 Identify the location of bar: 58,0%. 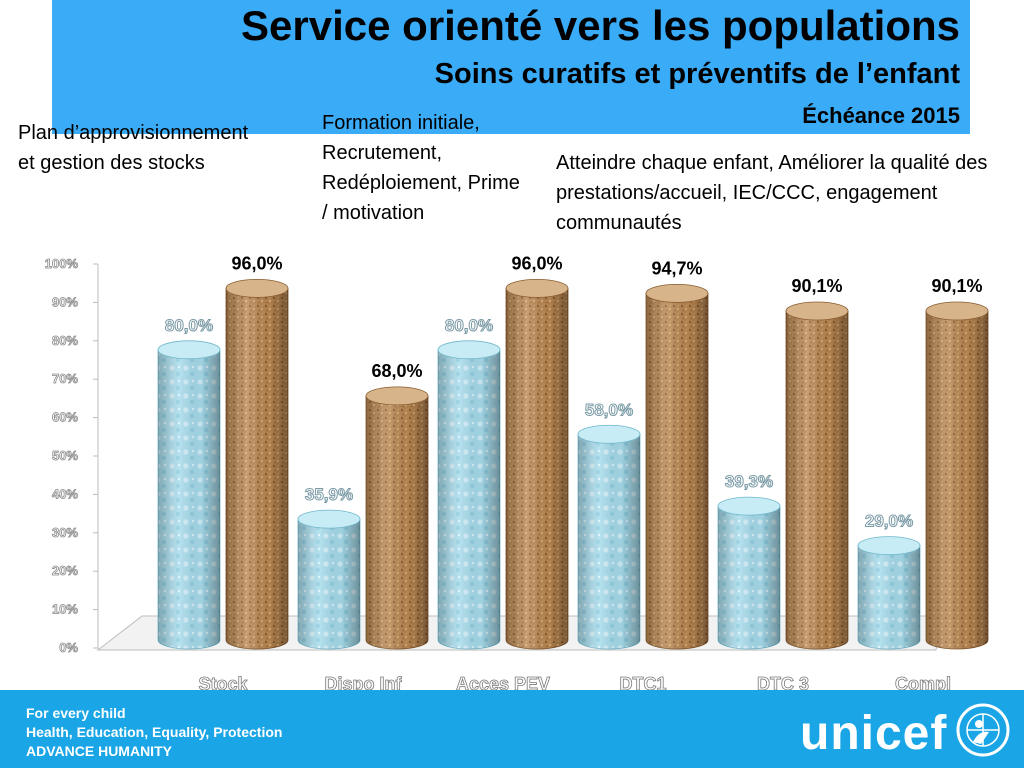
(609, 525).